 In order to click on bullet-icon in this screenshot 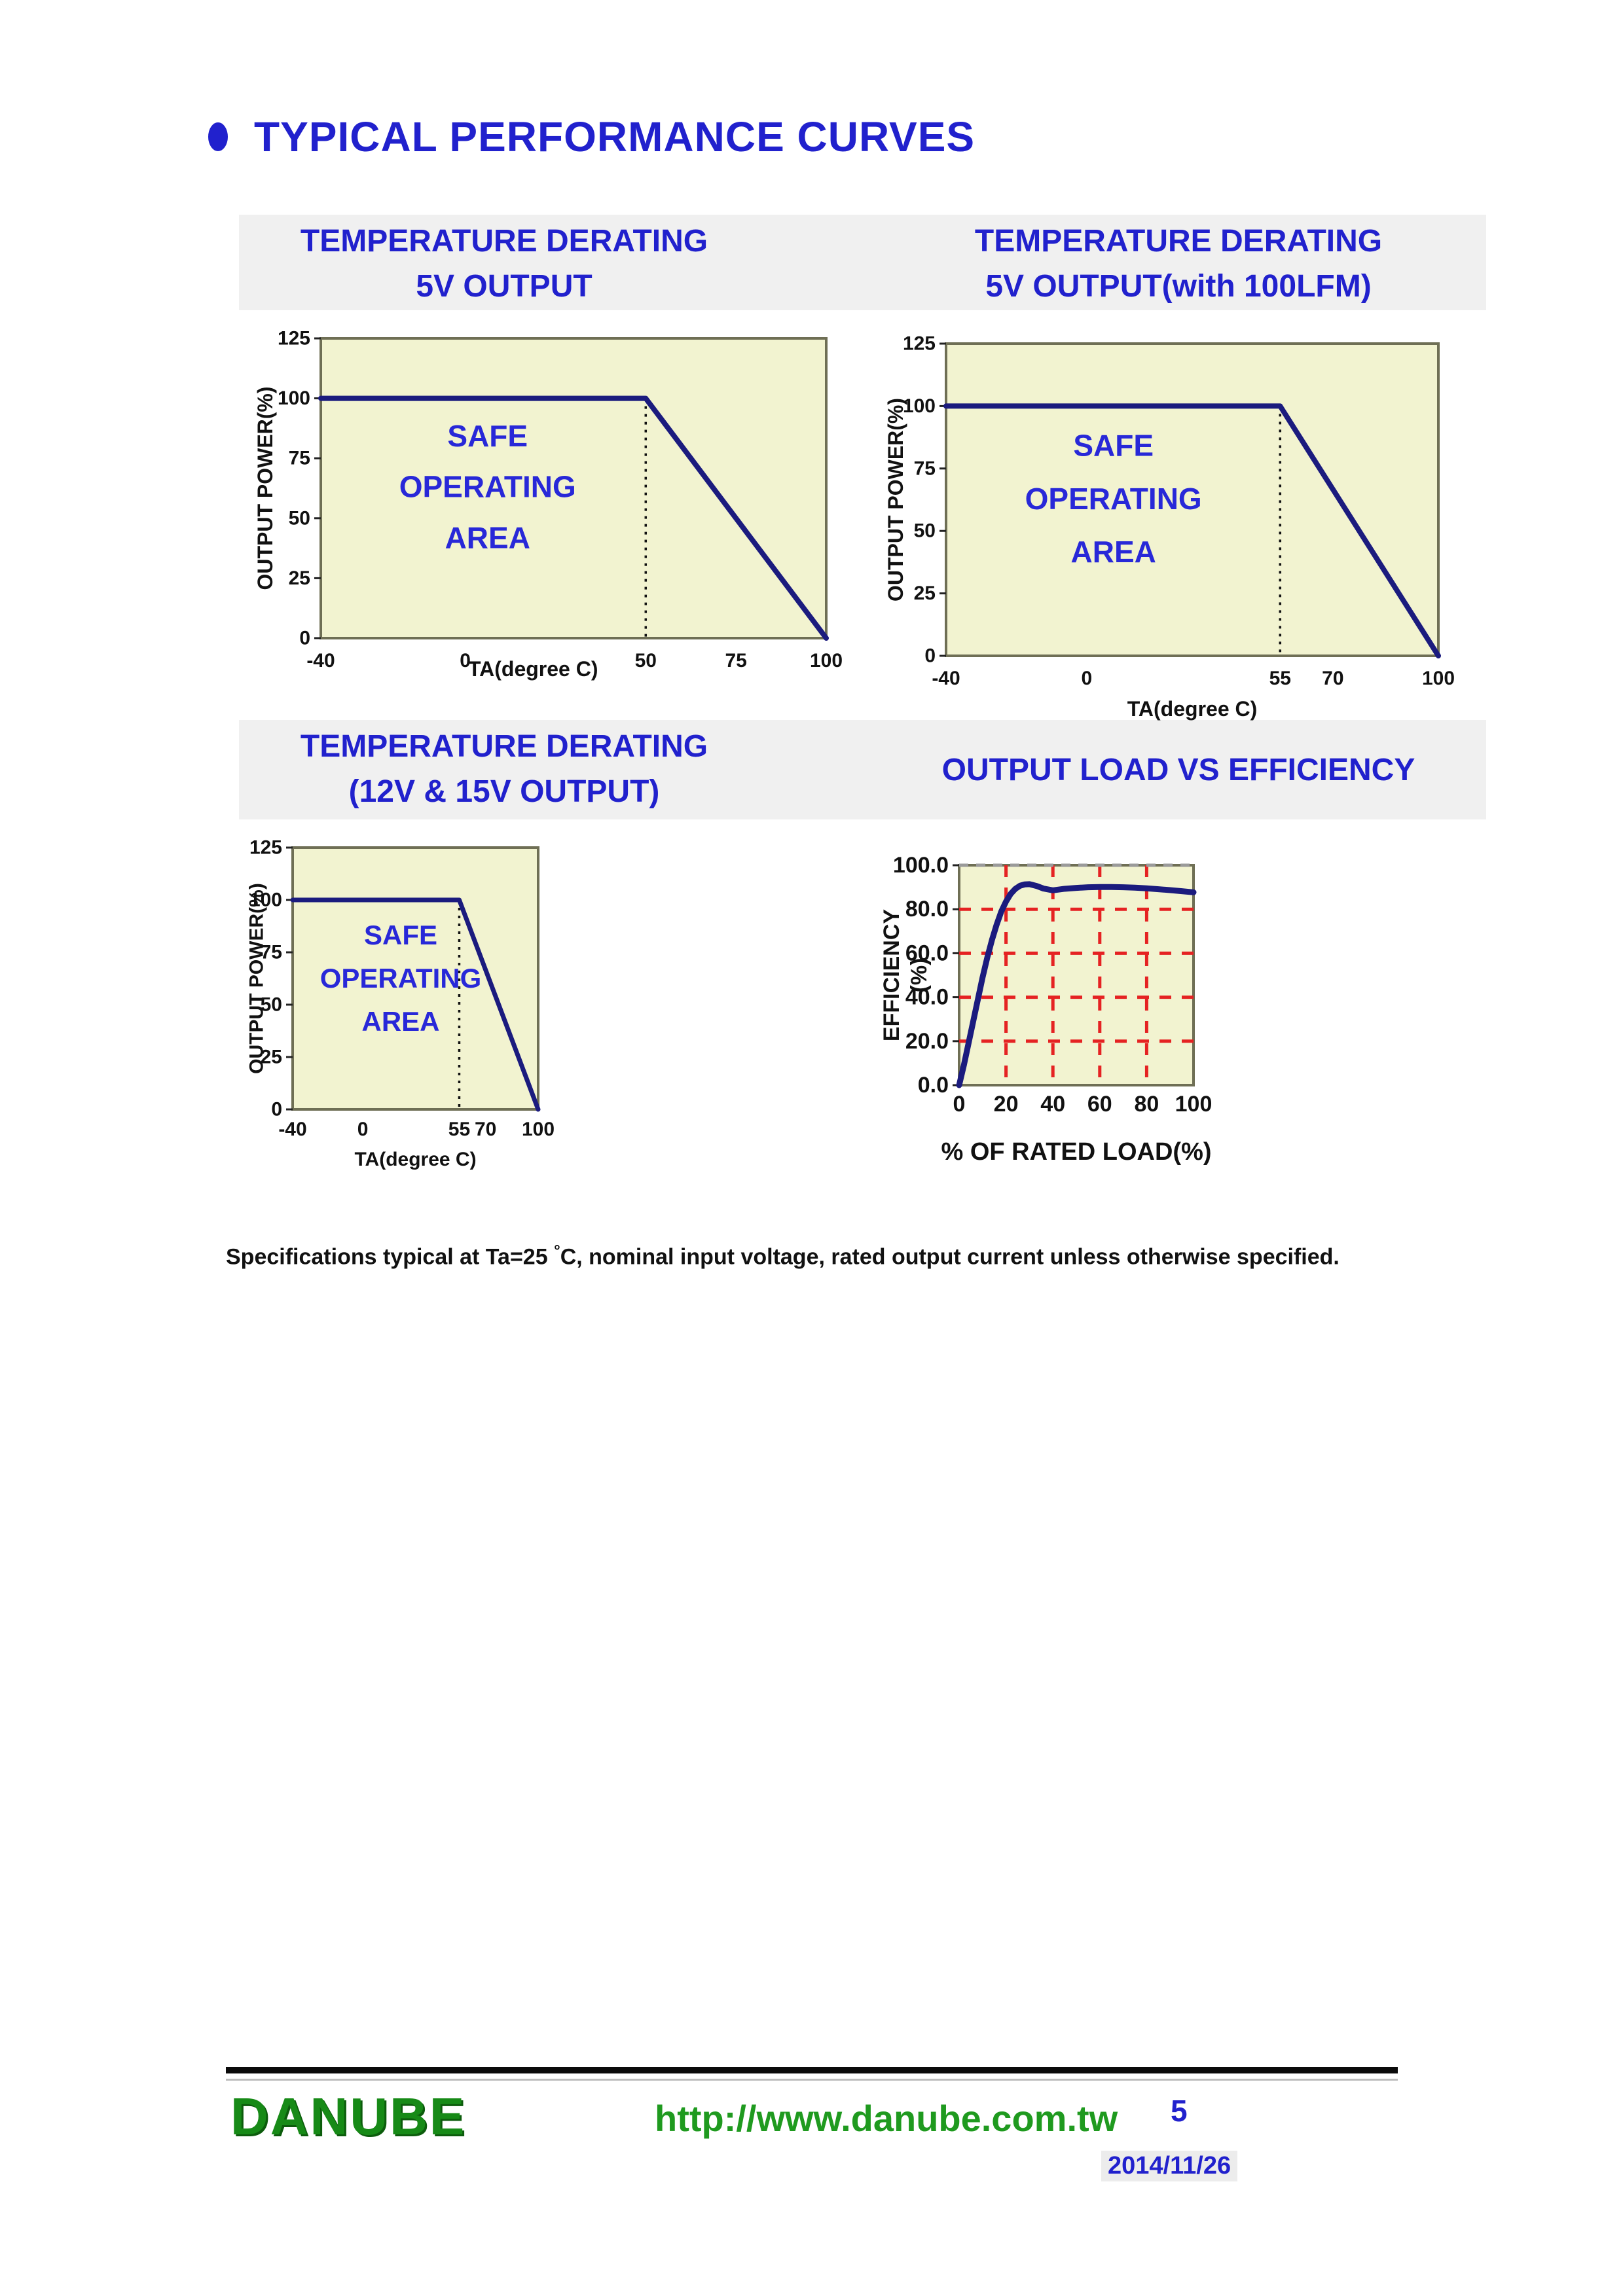, I will do `click(218, 136)`.